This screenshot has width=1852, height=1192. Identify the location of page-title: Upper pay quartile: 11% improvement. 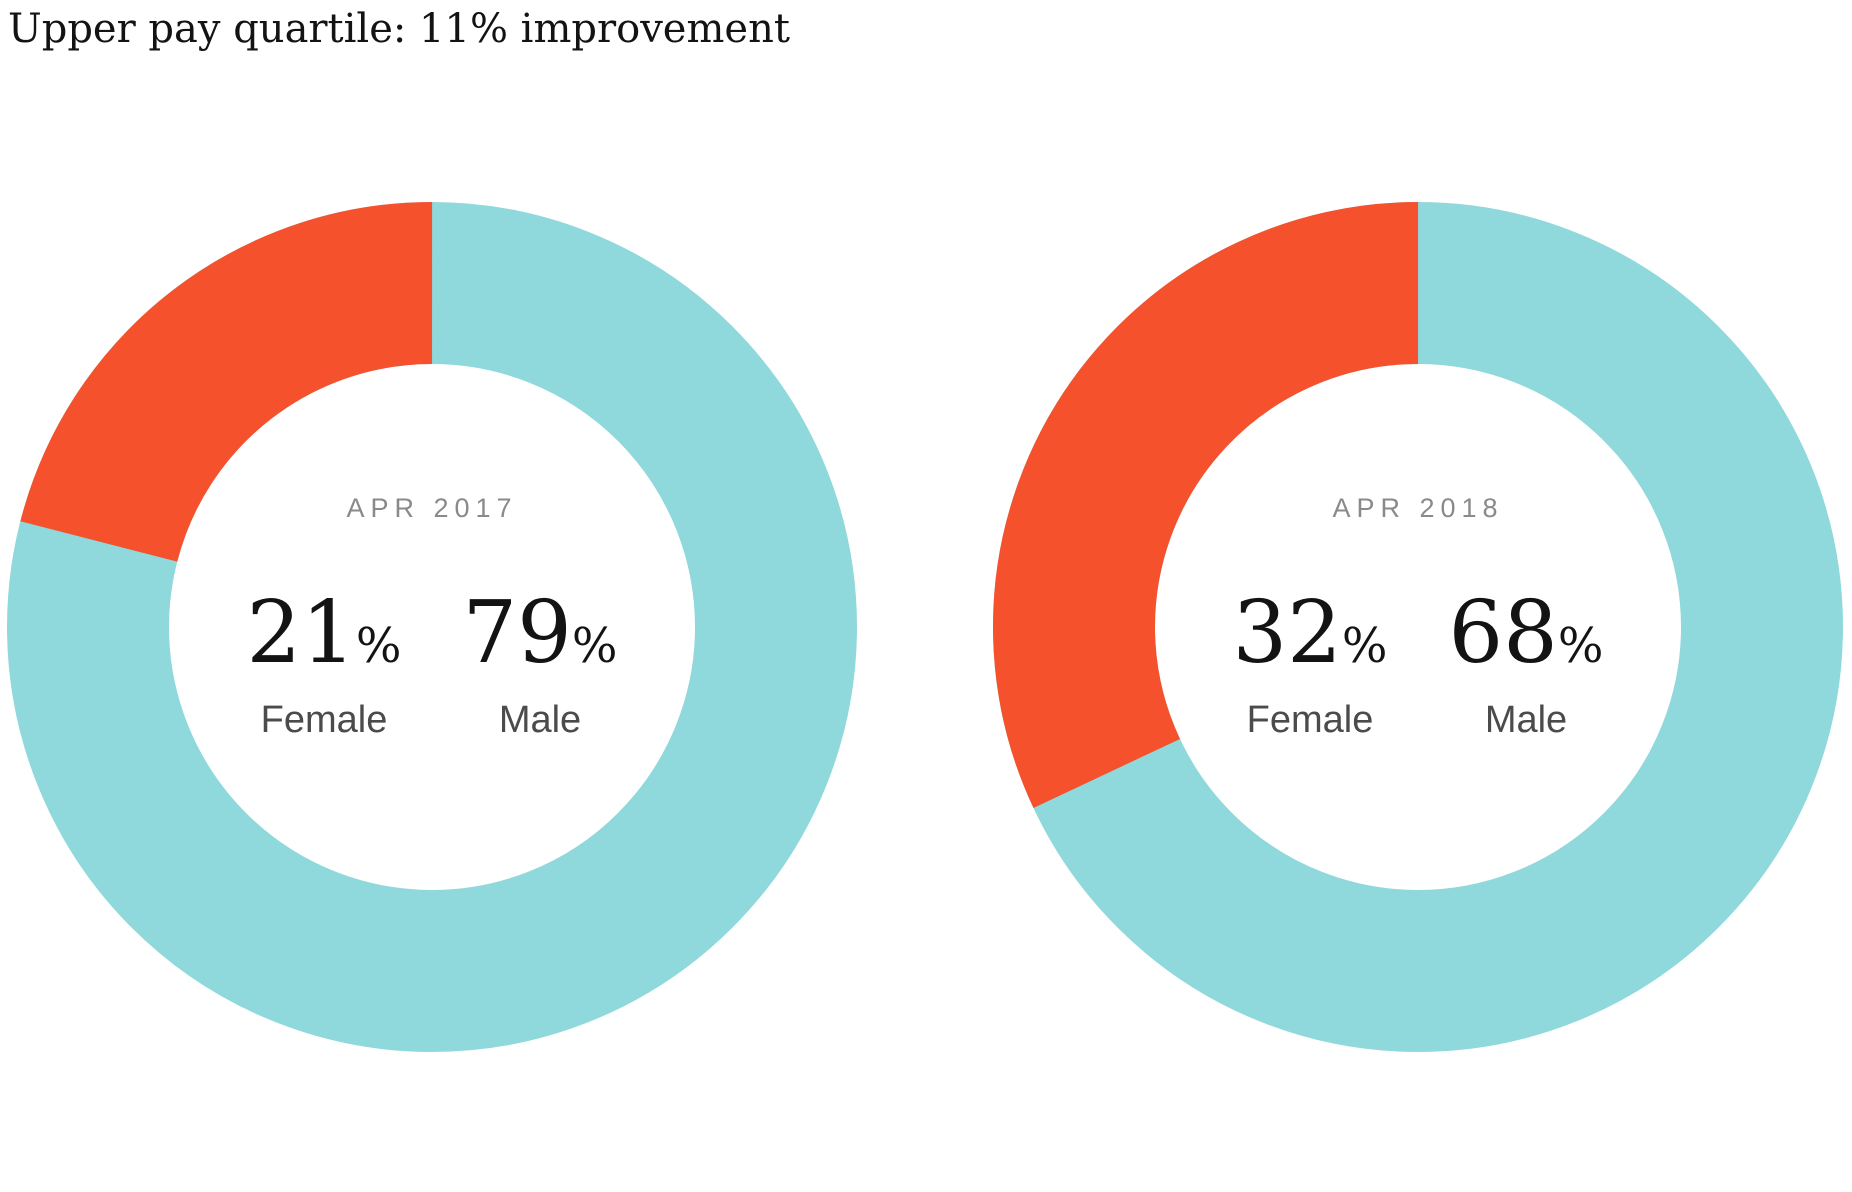
(399, 29).